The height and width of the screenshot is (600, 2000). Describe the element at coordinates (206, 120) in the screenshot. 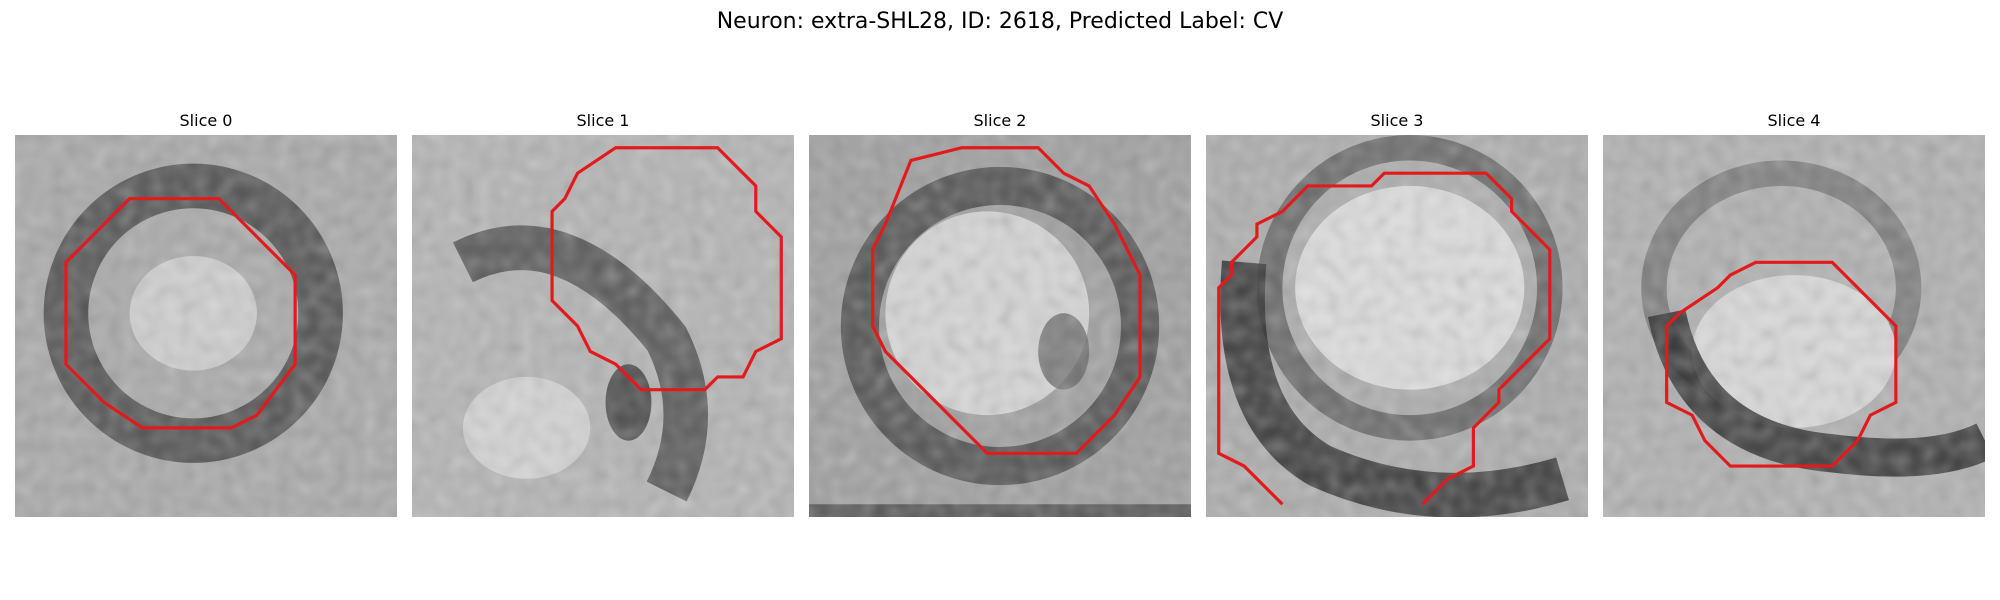

I see `slice-title: Slice 0` at that location.